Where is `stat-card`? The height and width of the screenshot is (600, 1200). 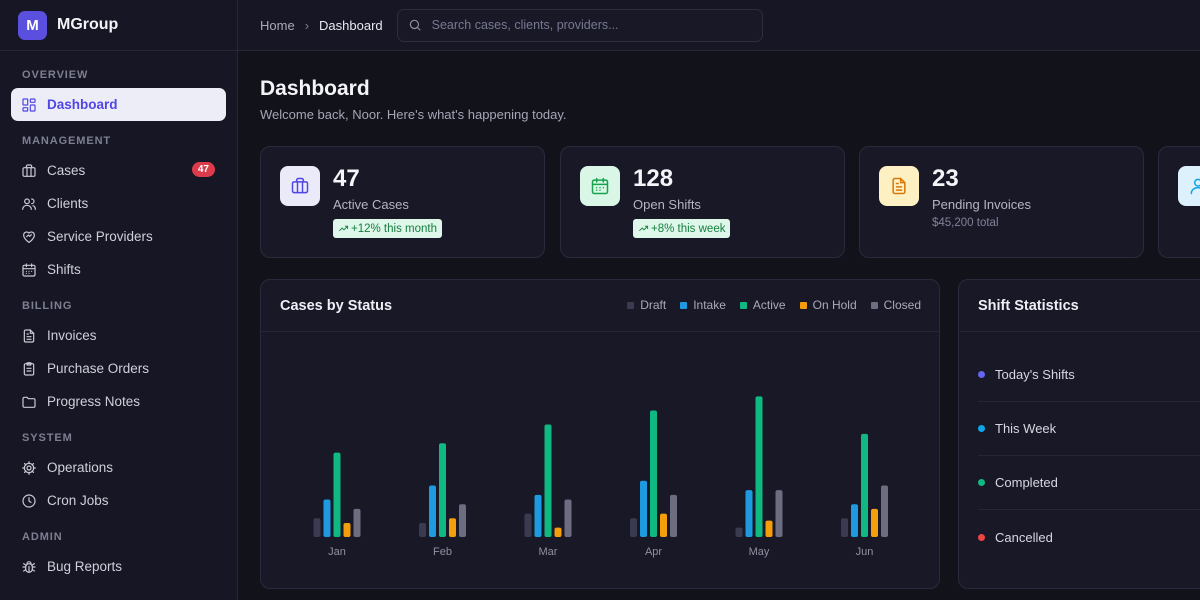 stat-card is located at coordinates (1179, 202).